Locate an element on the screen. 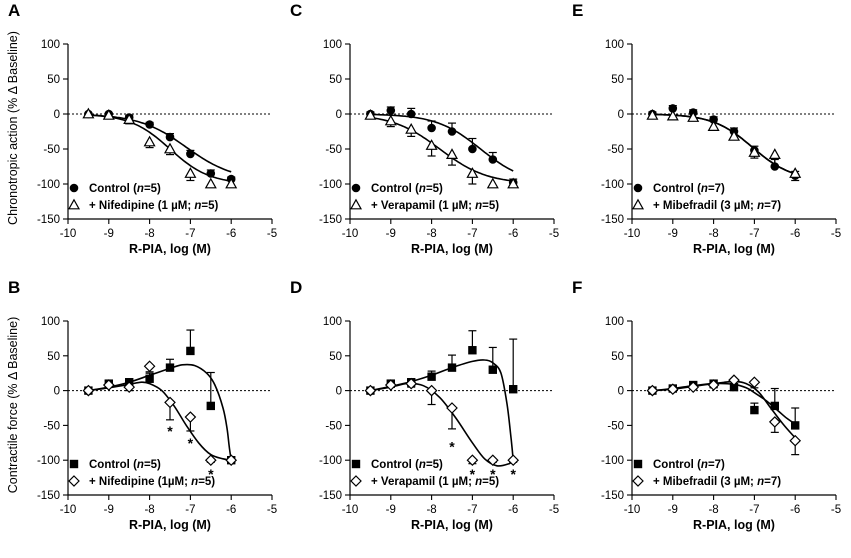 Image resolution: width=851 pixels, height=558 pixels. x-axis-label: R-PIA, log (M) is located at coordinates (452, 249).